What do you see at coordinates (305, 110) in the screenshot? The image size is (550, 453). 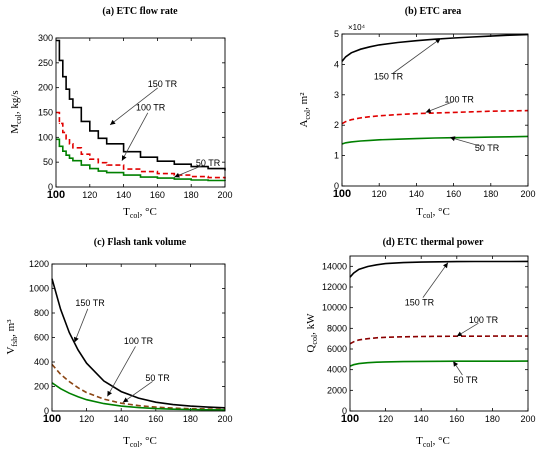 I see `y-axis-label: Acol, m²` at bounding box center [305, 110].